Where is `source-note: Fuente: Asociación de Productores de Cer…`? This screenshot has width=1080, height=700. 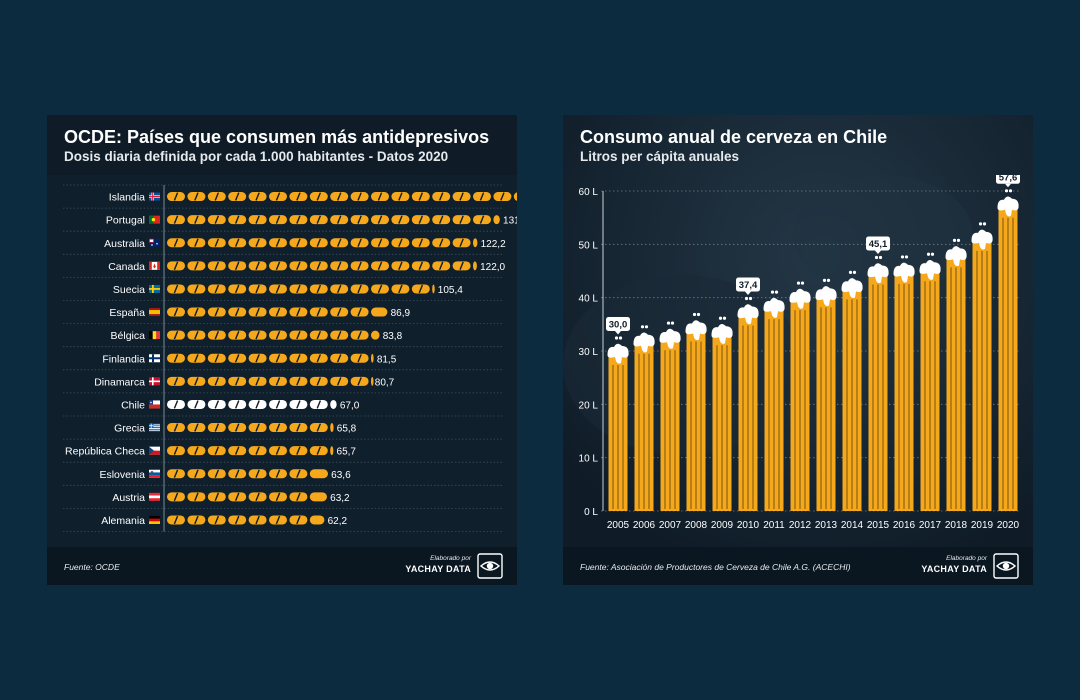 source-note: Fuente: Asociación de Productores de Cer… is located at coordinates (715, 567).